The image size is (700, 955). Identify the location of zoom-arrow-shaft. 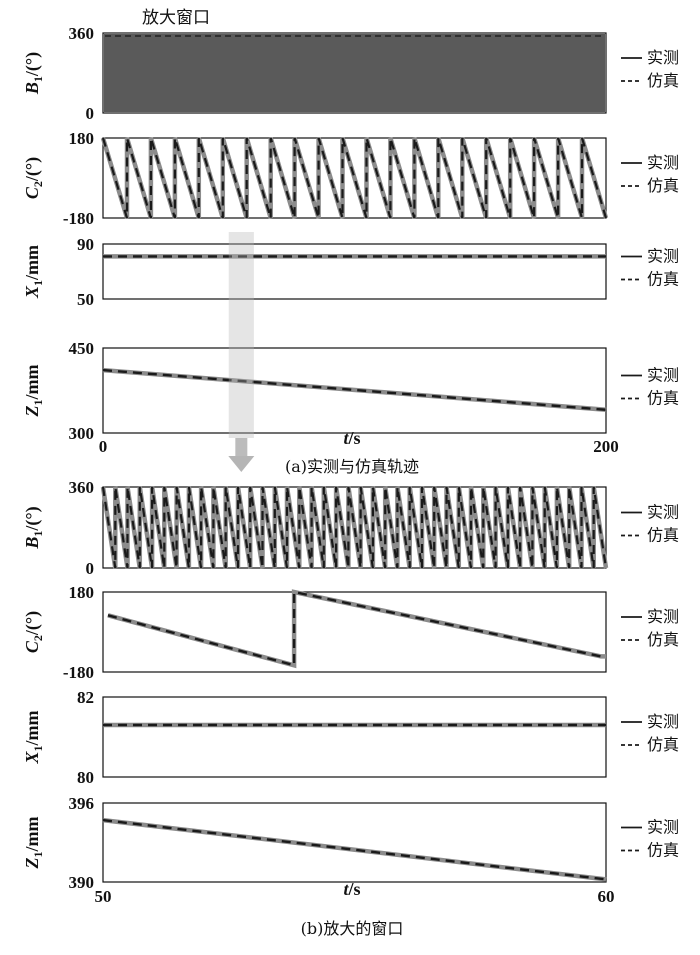
(241, 448).